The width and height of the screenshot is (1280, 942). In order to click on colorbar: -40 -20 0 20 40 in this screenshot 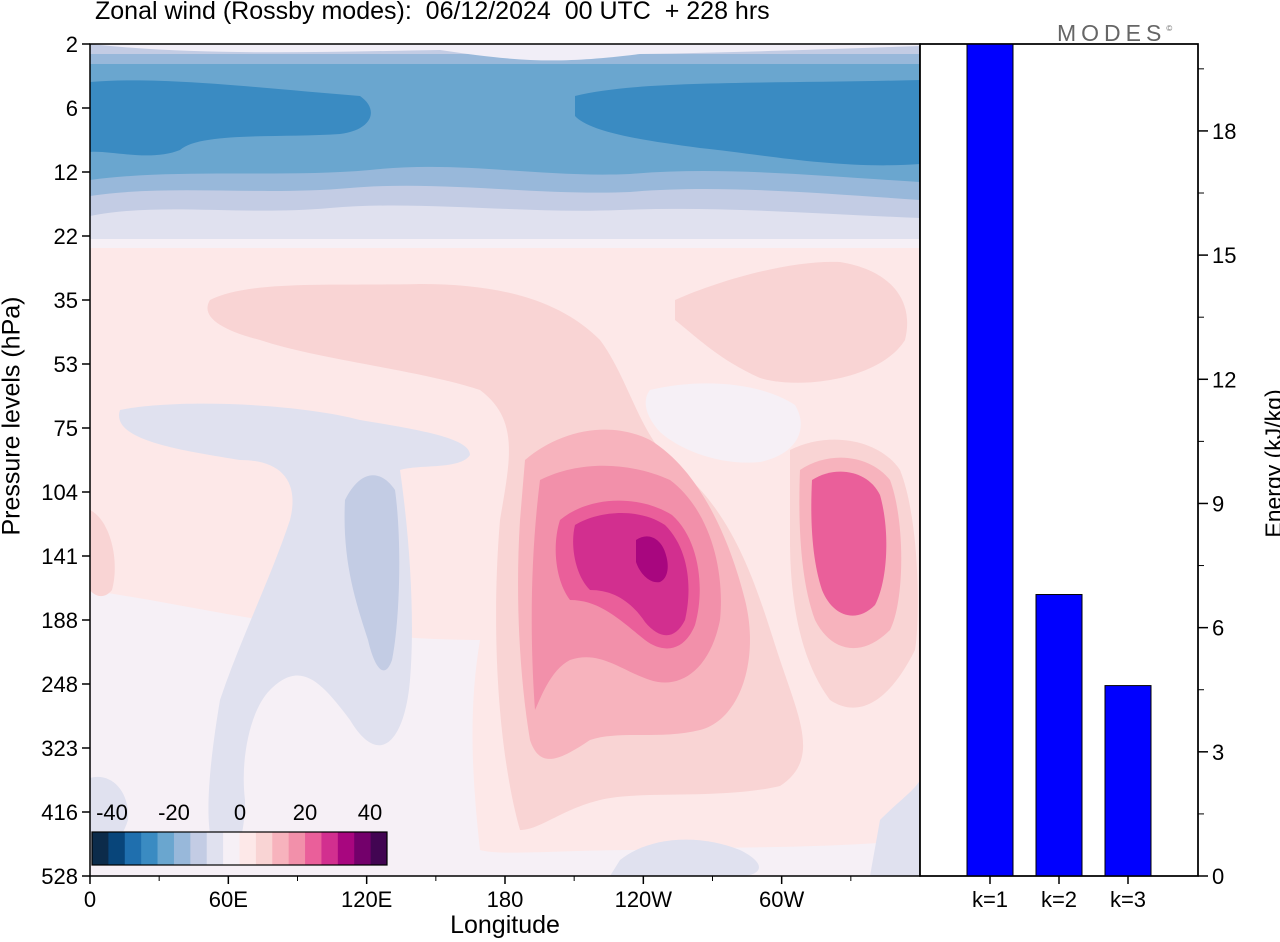, I will do `click(239, 833)`.